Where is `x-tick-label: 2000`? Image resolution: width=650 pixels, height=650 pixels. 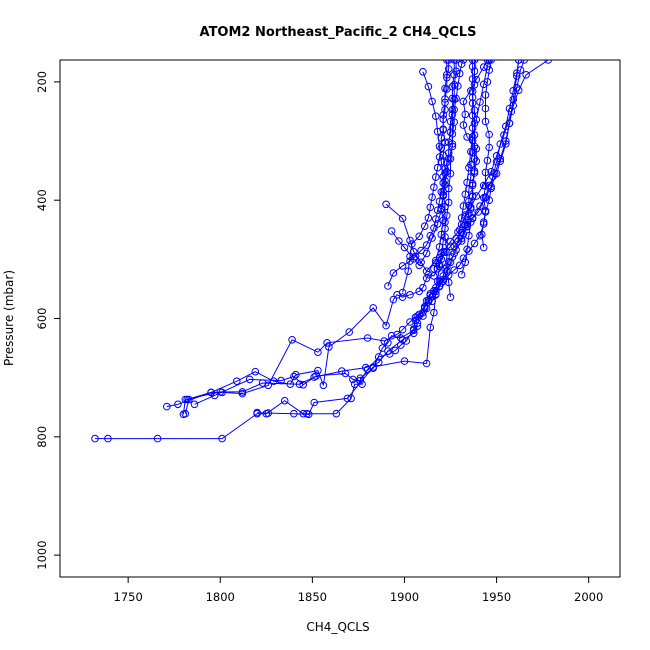
x-tick-label: 2000 is located at coordinates (588, 597).